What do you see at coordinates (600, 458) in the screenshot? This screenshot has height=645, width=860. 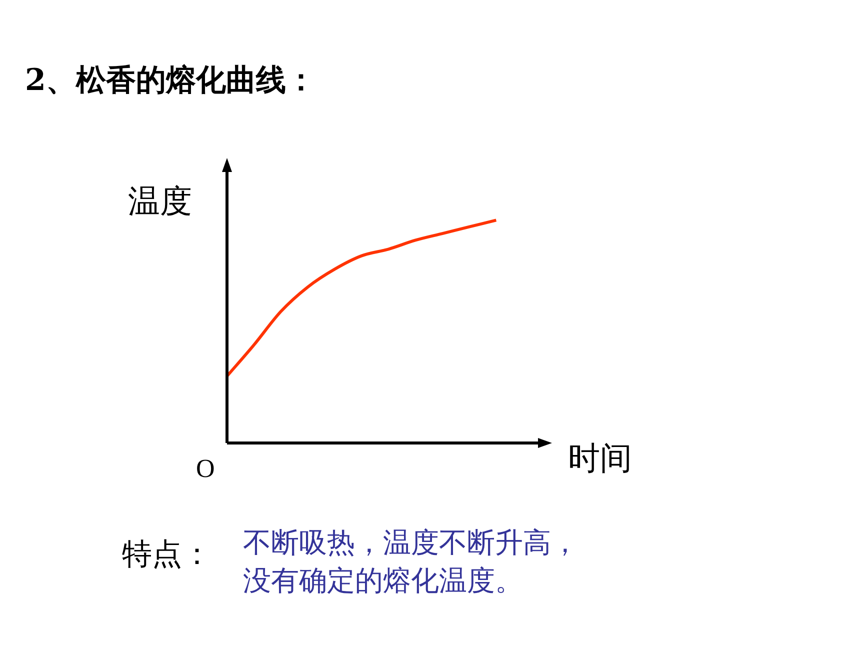 I see `x-axis-title: 时间` at bounding box center [600, 458].